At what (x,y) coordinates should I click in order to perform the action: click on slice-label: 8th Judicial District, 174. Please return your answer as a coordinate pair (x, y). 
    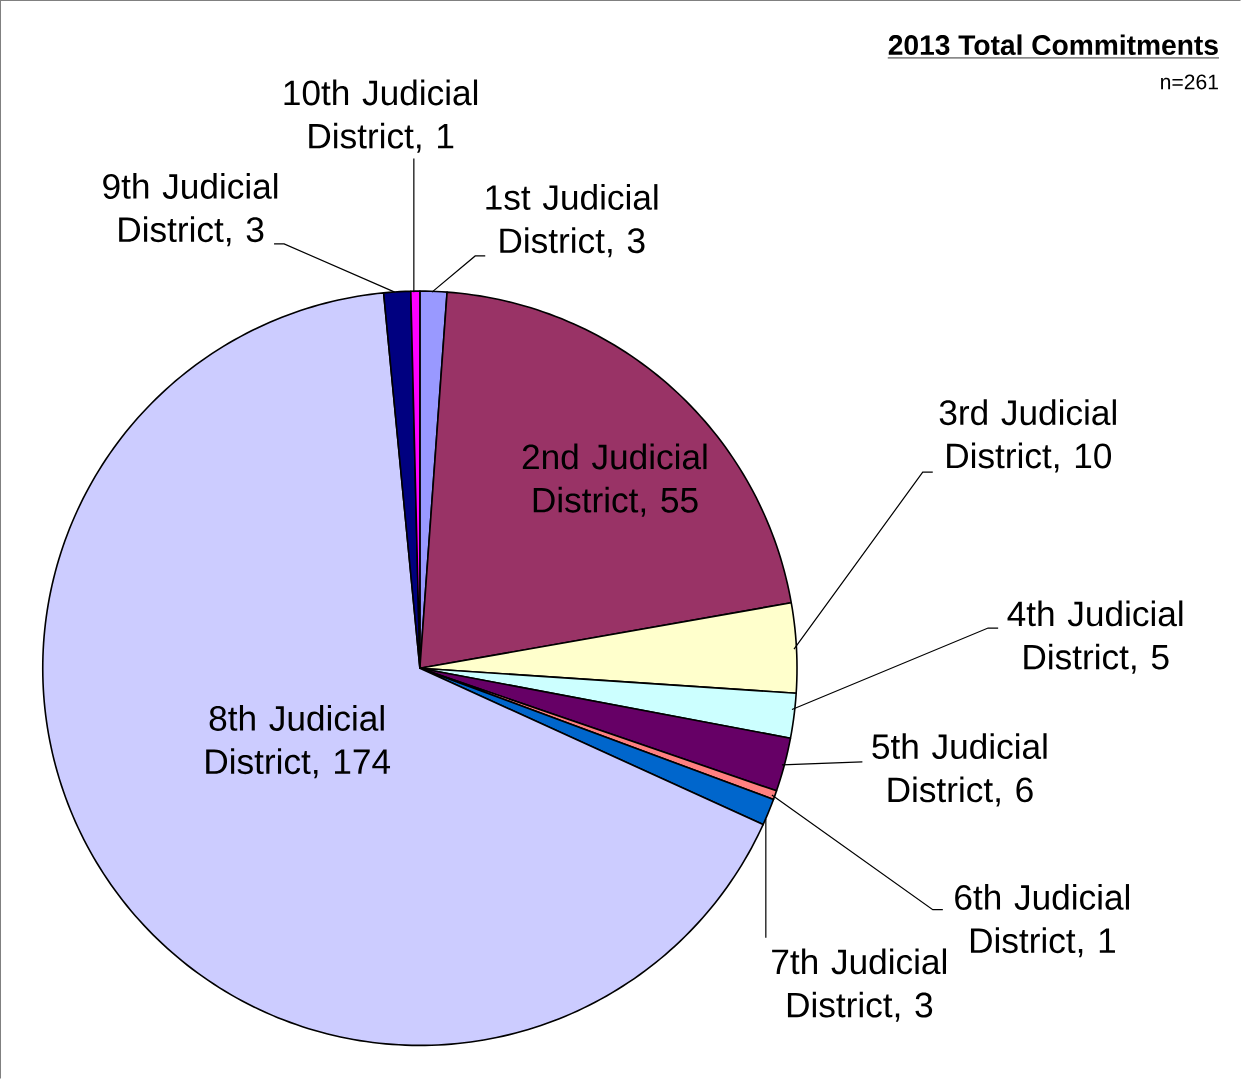
    Looking at the image, I should click on (298, 742).